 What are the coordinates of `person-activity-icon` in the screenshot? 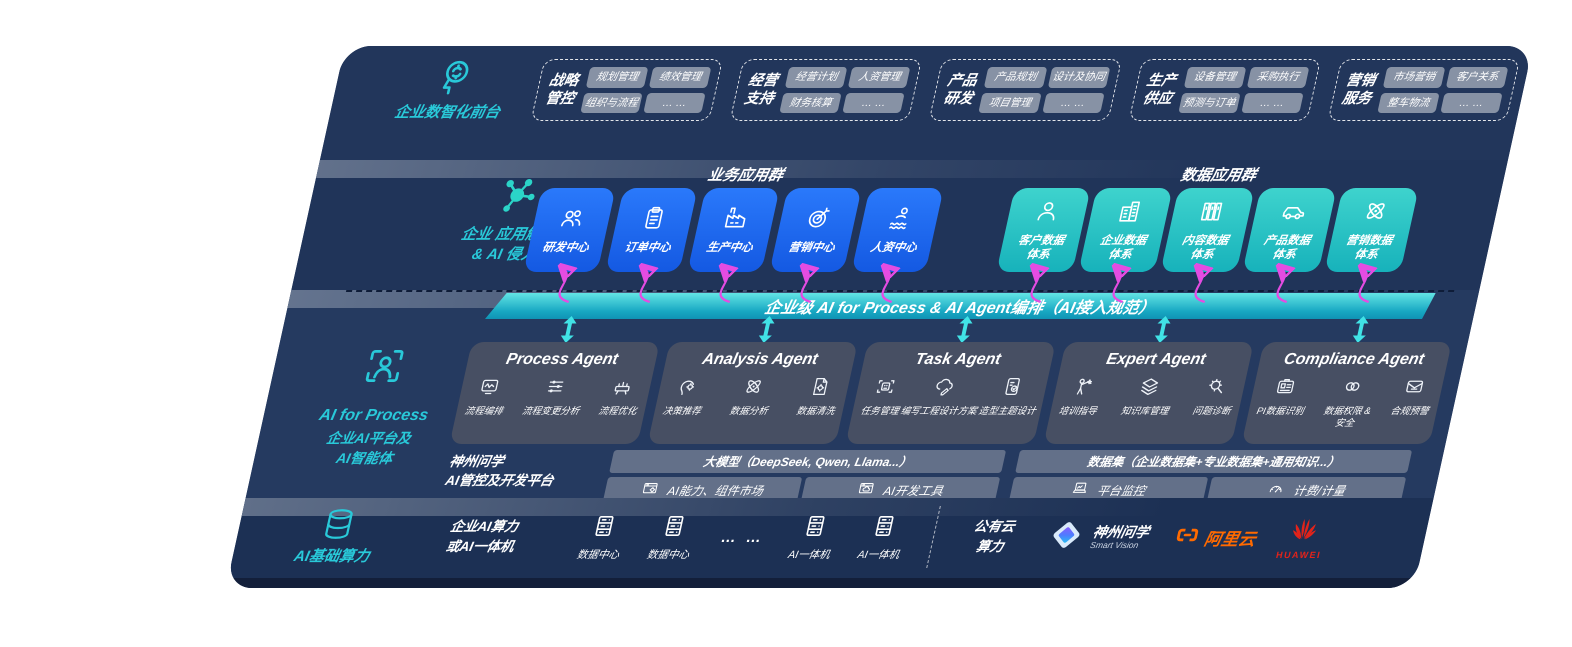 It's located at (899, 220).